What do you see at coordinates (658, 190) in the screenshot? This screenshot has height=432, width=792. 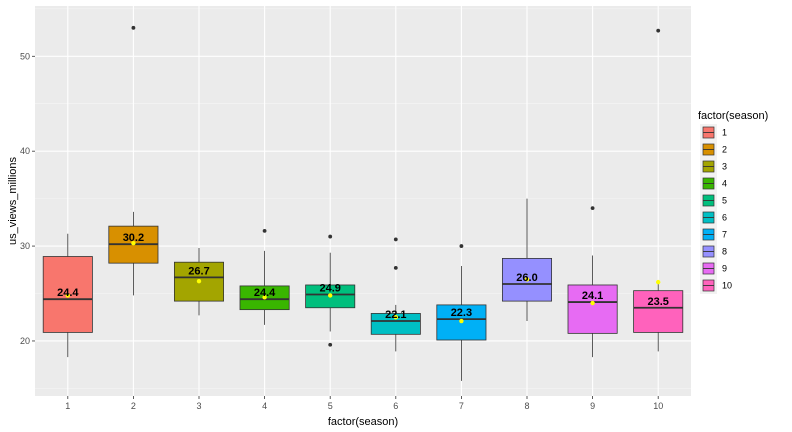 I see `box-season-10: 23.5` at bounding box center [658, 190].